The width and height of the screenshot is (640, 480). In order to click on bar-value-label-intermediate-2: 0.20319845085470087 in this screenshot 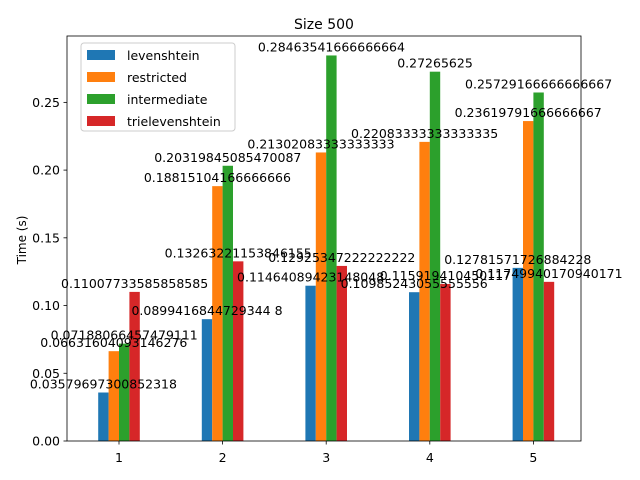, I will do `click(227, 157)`.